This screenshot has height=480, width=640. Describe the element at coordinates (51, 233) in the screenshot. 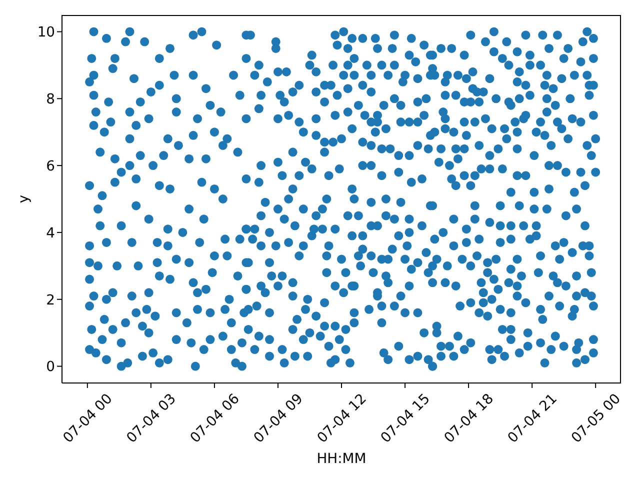

I see `y-tick-label: 4` at that location.